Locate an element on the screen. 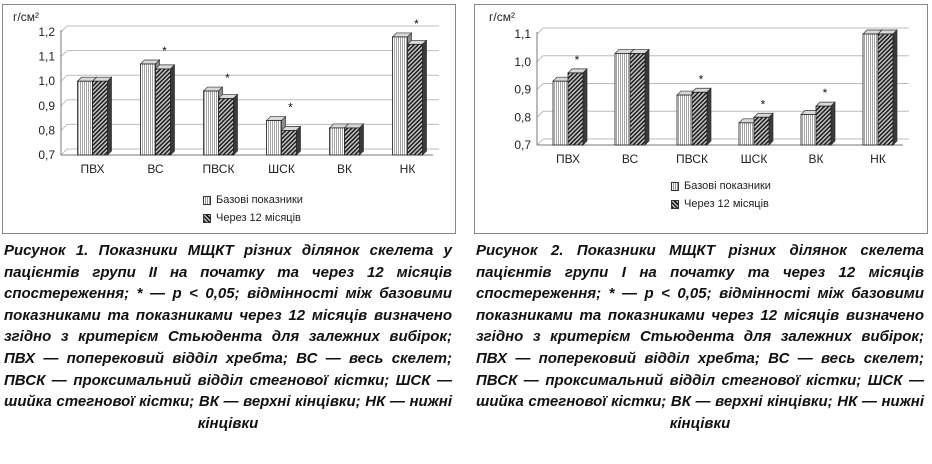 This screenshot has width=932, height=464. legend-item-after: Через 12 місяців is located at coordinates (253, 218).